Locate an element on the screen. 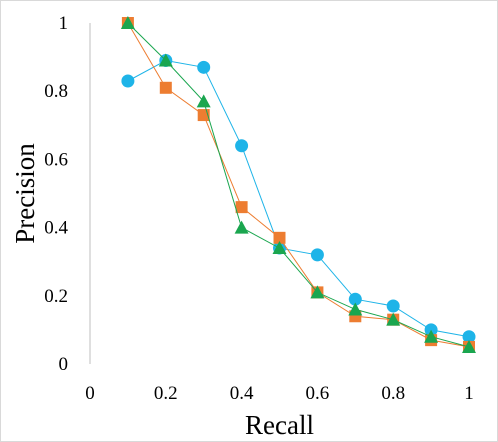  y-axis-ticks: 0 0.2 0.4 0.6 0.8 1 is located at coordinates (56, 194).